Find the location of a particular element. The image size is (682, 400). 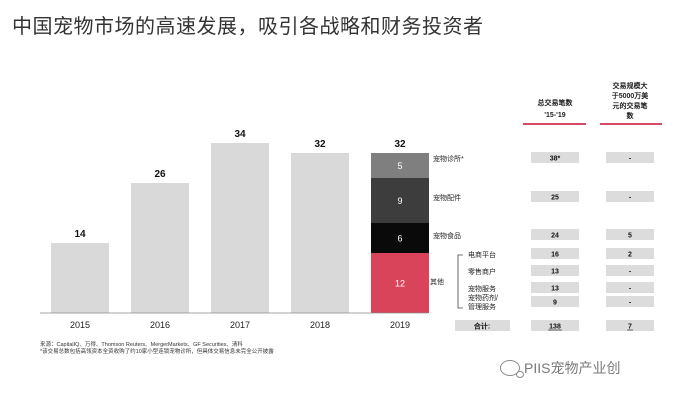

table-col2-header-line3: 元的交易笔 is located at coordinates (630, 105).